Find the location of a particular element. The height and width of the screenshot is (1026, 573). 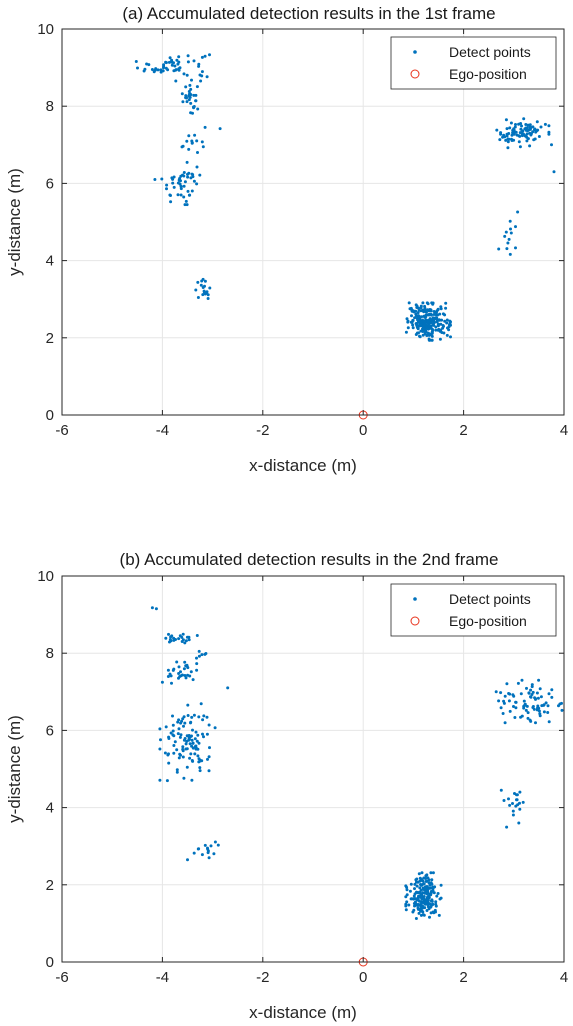

y-tick-label: 6 is located at coordinates (50, 183).